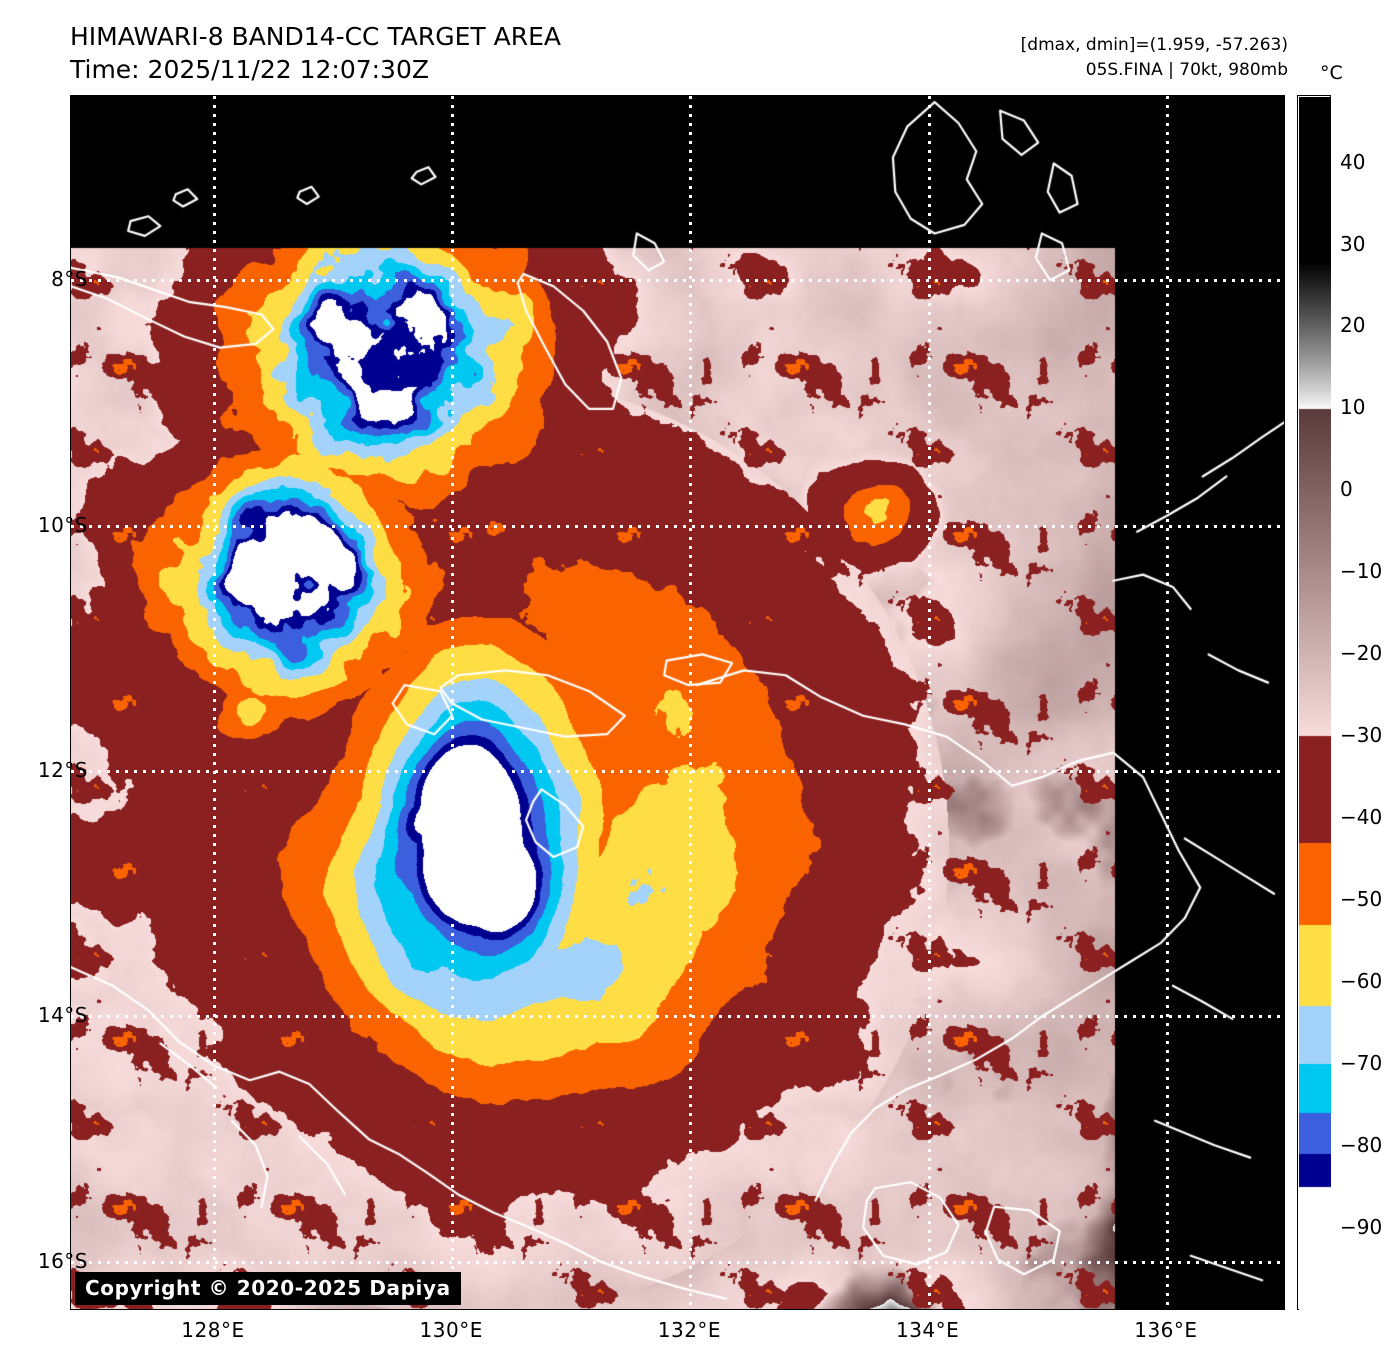 This screenshot has width=1388, height=1359. What do you see at coordinates (1361, 1227) in the screenshot?
I see `colorbar-tick-label-13: −90` at bounding box center [1361, 1227].